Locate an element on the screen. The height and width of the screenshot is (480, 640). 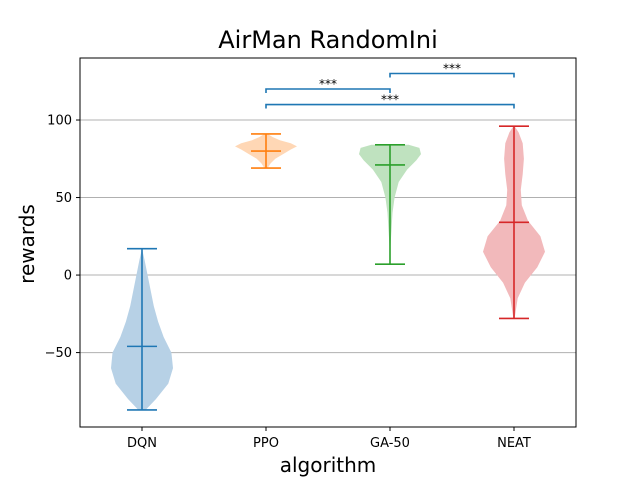
x-tick-label: DQN is located at coordinates (142, 443).